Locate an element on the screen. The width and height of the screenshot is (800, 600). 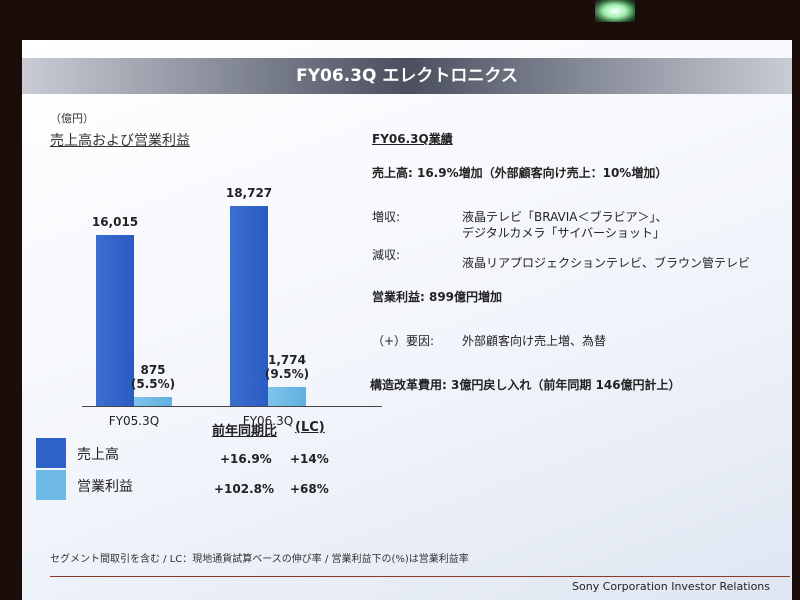
growth-sales-lc: +14% is located at coordinates (309, 459).